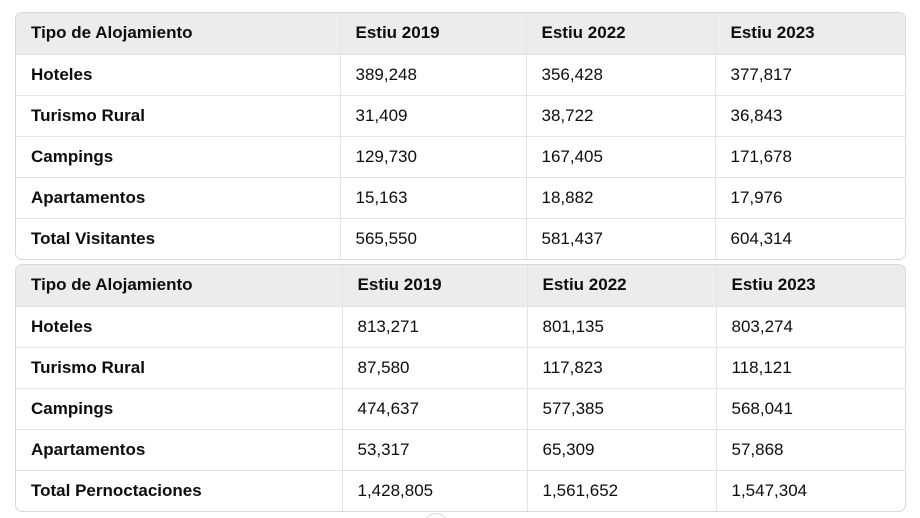  I want to click on table-cell: 377,817, so click(809, 74).